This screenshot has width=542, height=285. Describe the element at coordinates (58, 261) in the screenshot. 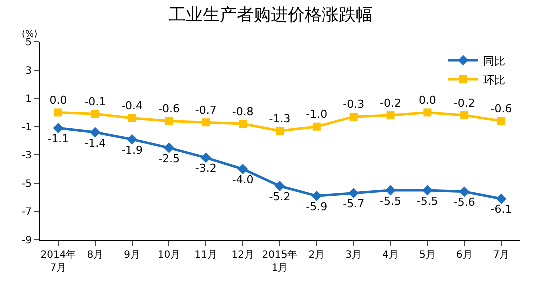

I see `x-tick-label: 2014年 7月` at that location.